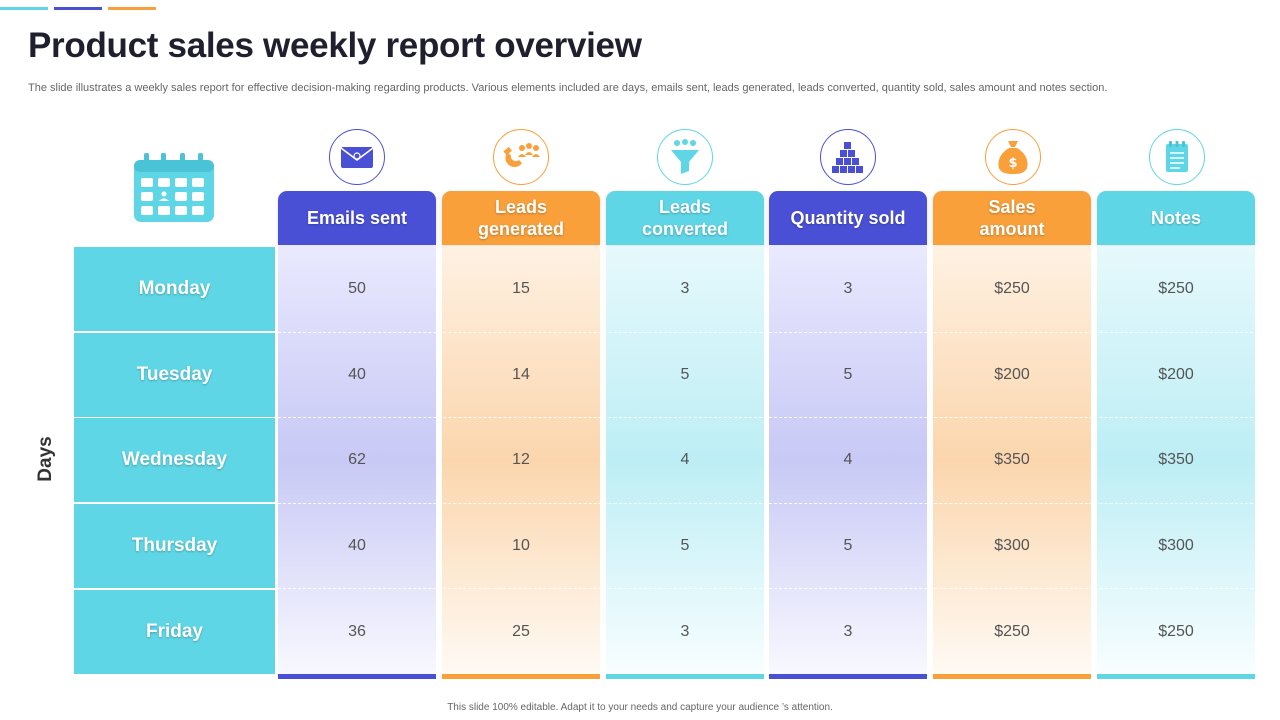 The width and height of the screenshot is (1280, 720). Describe the element at coordinates (78, 8) in the screenshot. I see `accent-line-blue` at that location.